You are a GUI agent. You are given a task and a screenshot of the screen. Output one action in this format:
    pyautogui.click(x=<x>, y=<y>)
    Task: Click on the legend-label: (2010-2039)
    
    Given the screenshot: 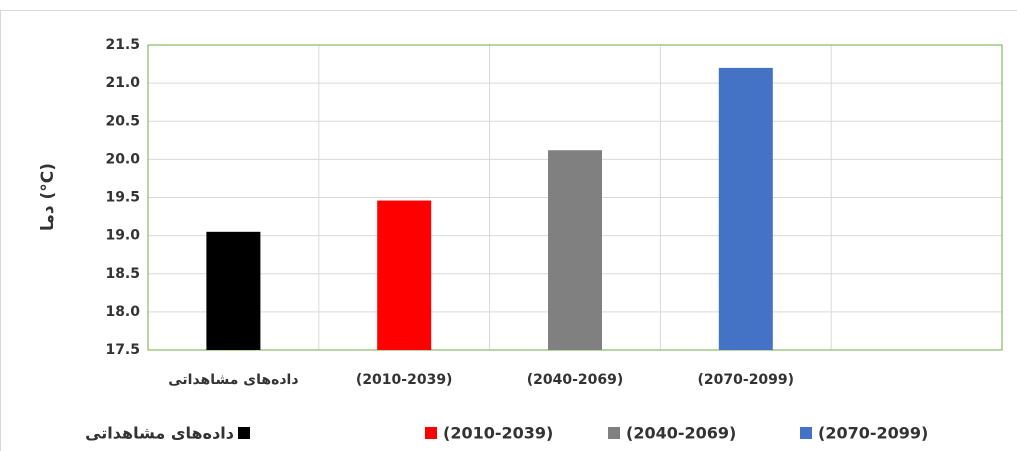 What is the action you would take?
    pyautogui.click(x=498, y=433)
    